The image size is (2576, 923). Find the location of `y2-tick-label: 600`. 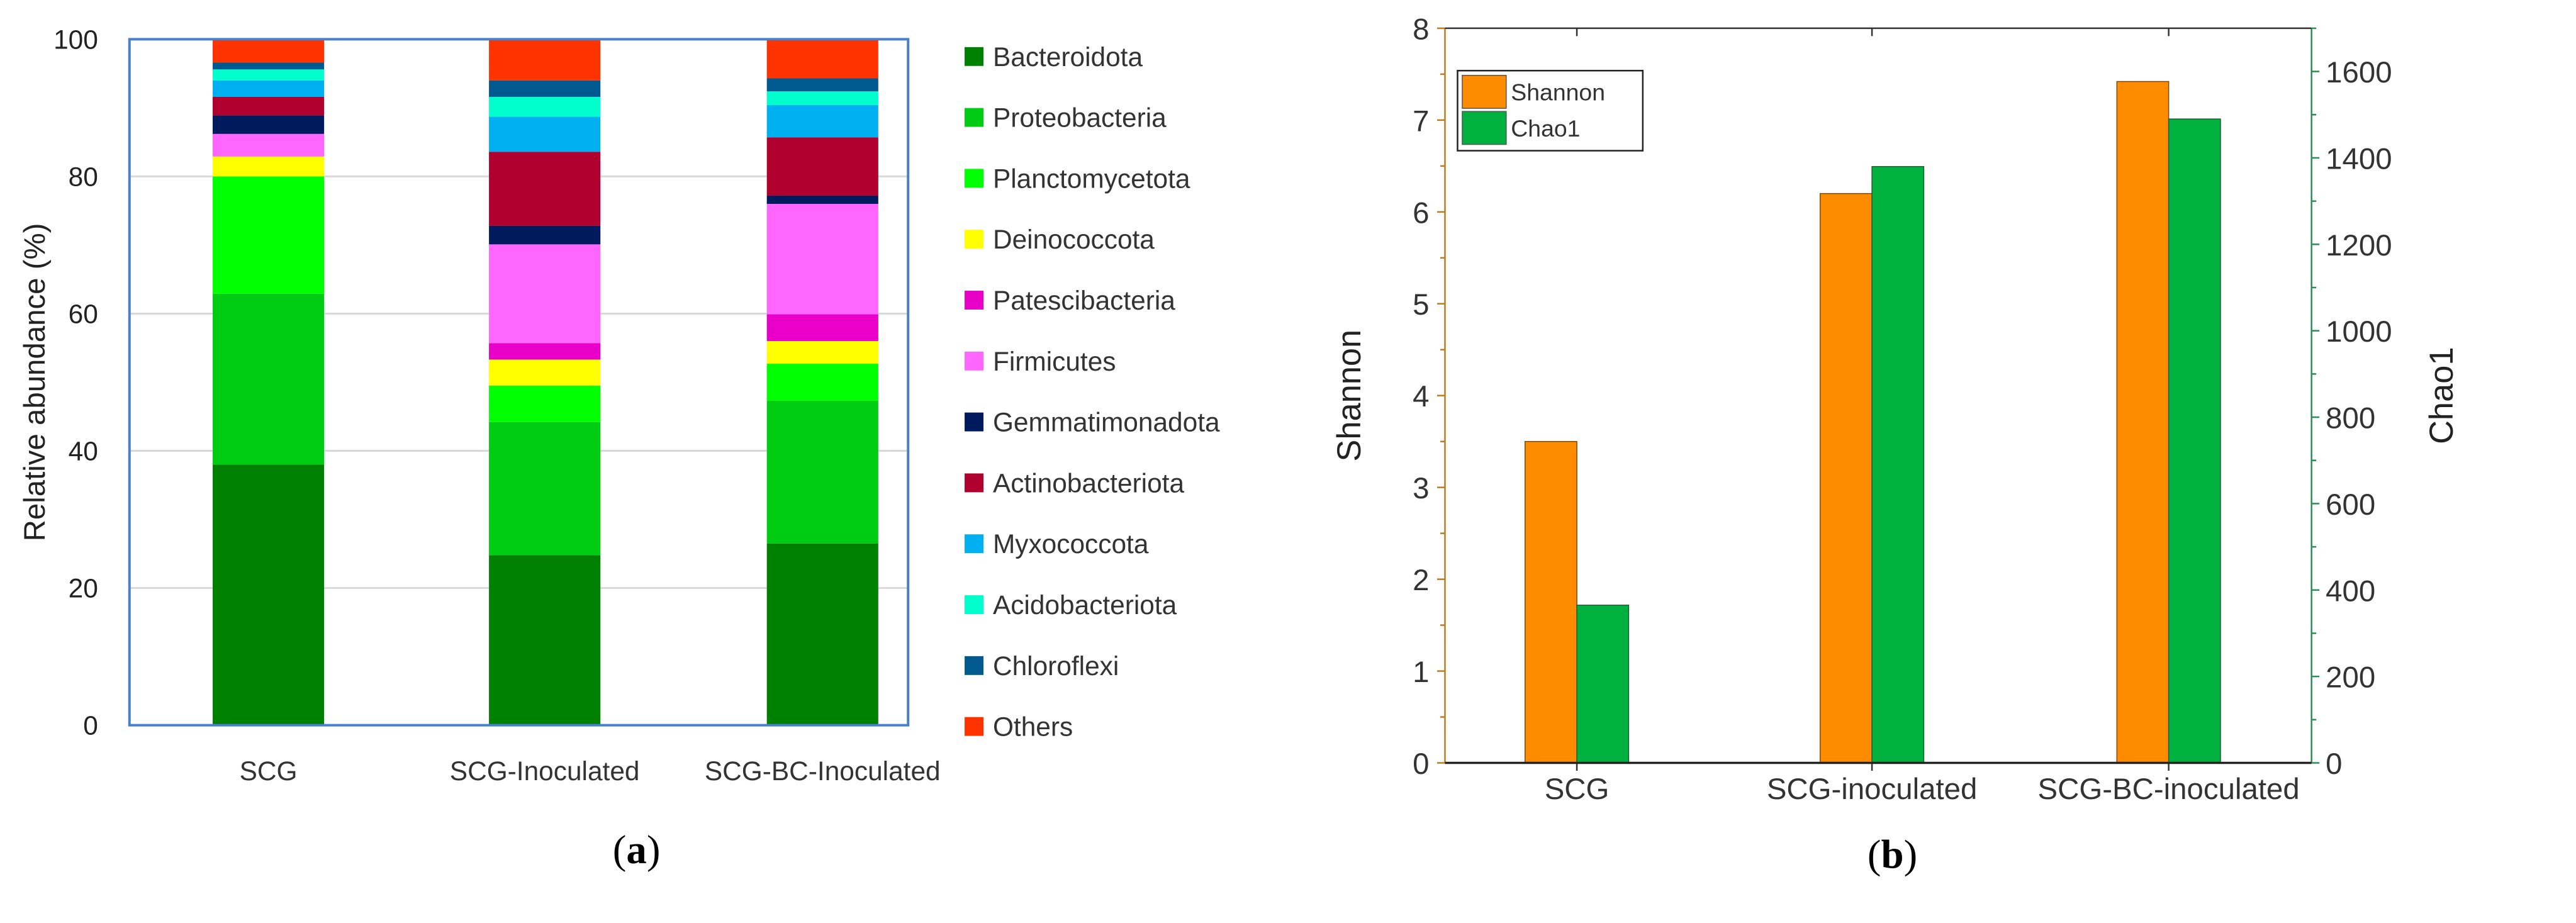

y2-tick-label: 600 is located at coordinates (2350, 505).